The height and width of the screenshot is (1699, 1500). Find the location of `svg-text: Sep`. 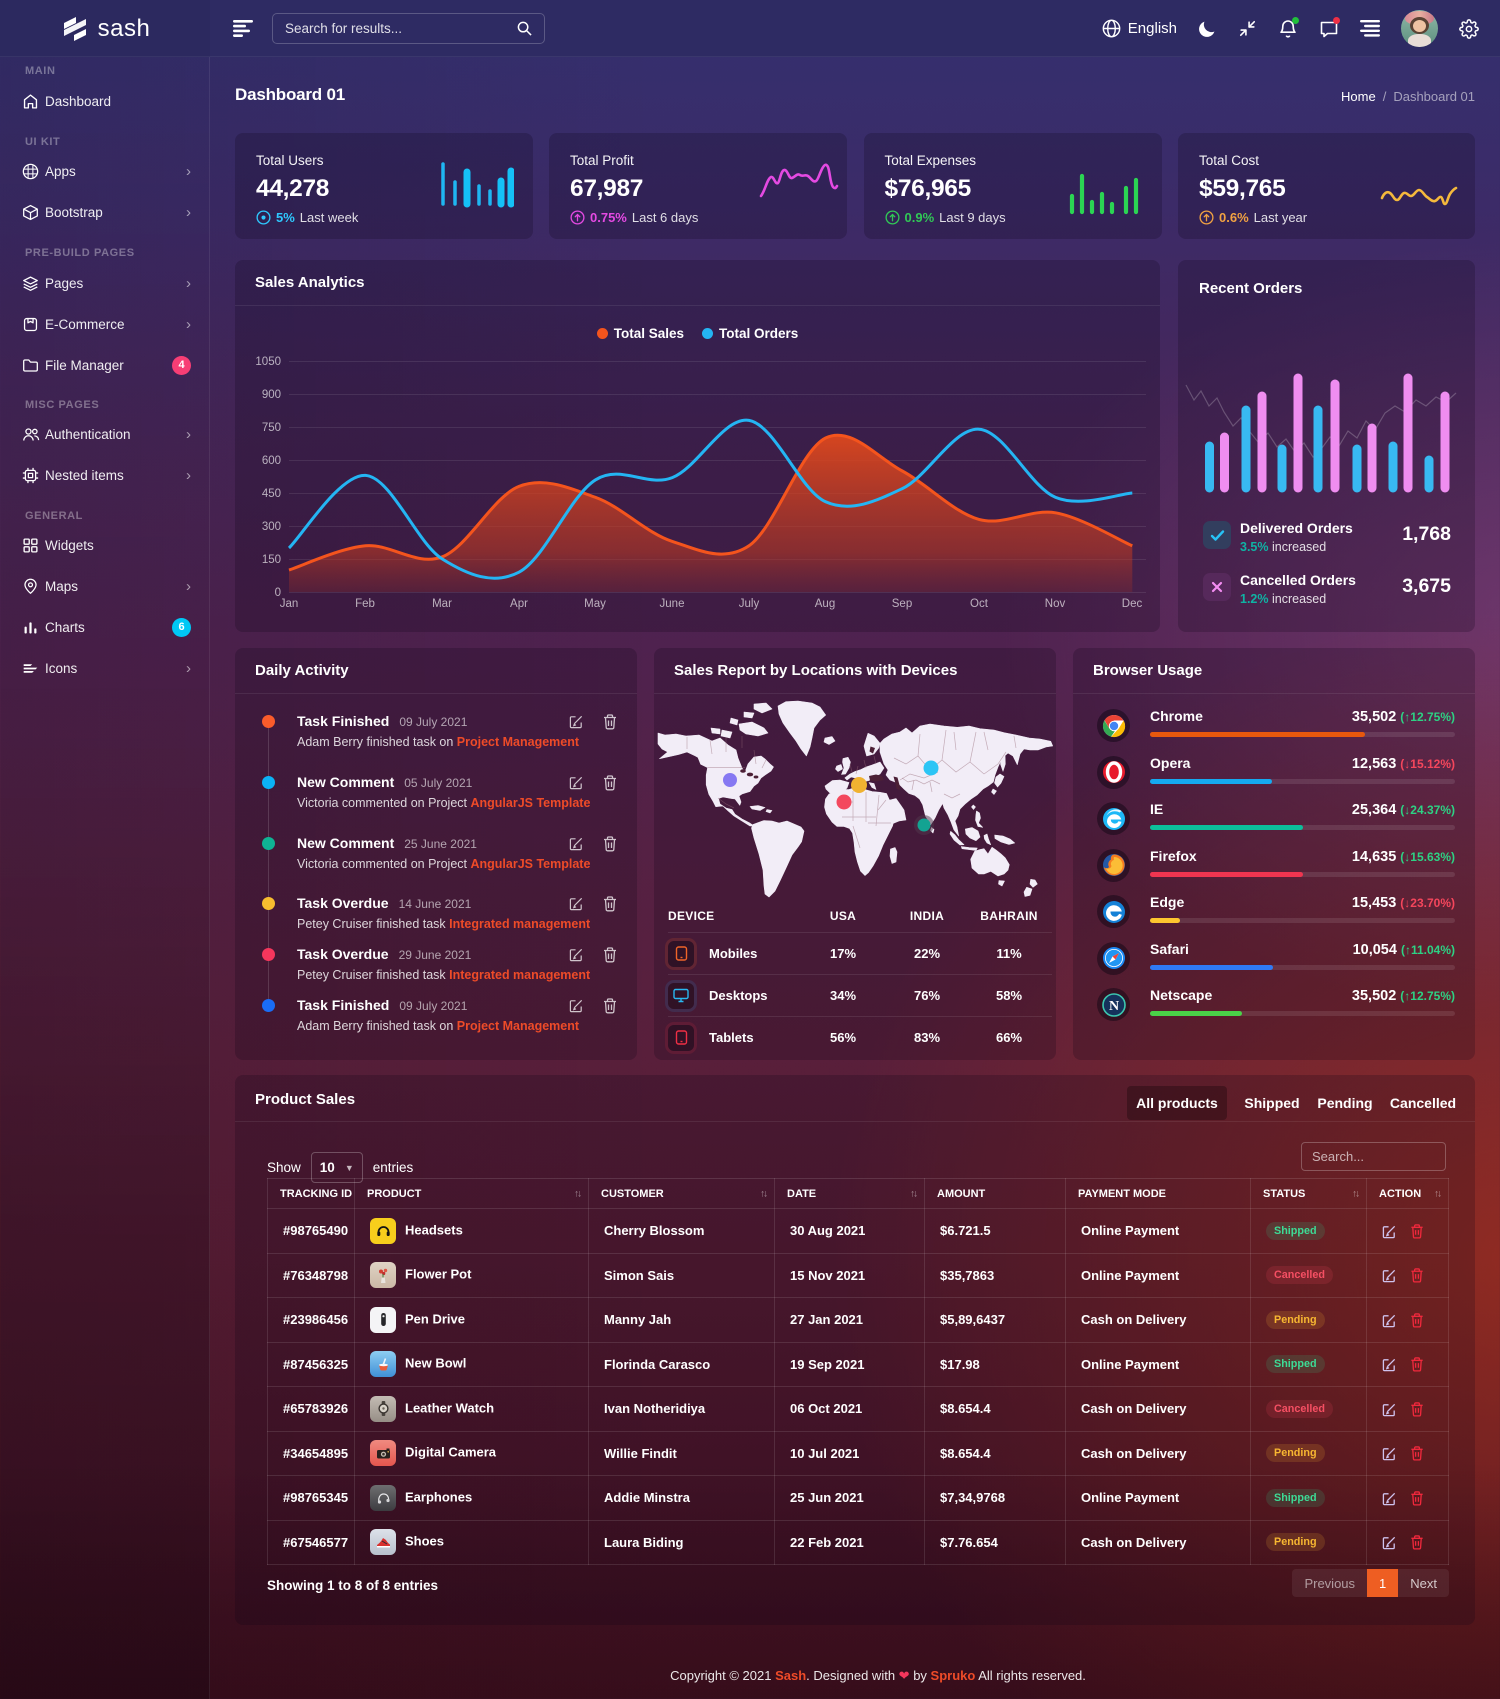

svg-text: Sep is located at coordinates (902, 604).